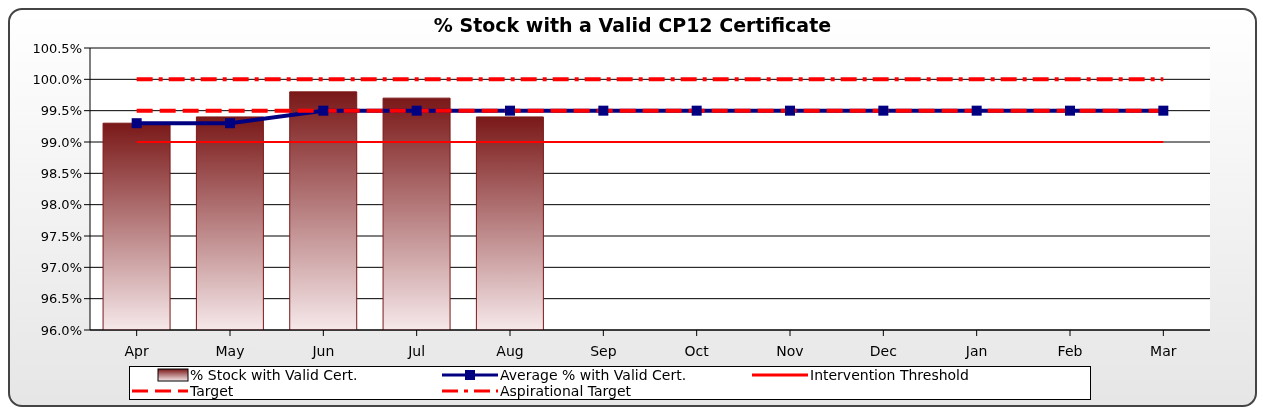 The width and height of the screenshot is (1263, 411). What do you see at coordinates (61, 330) in the screenshot?
I see `y-tick-label: 96.0%` at bounding box center [61, 330].